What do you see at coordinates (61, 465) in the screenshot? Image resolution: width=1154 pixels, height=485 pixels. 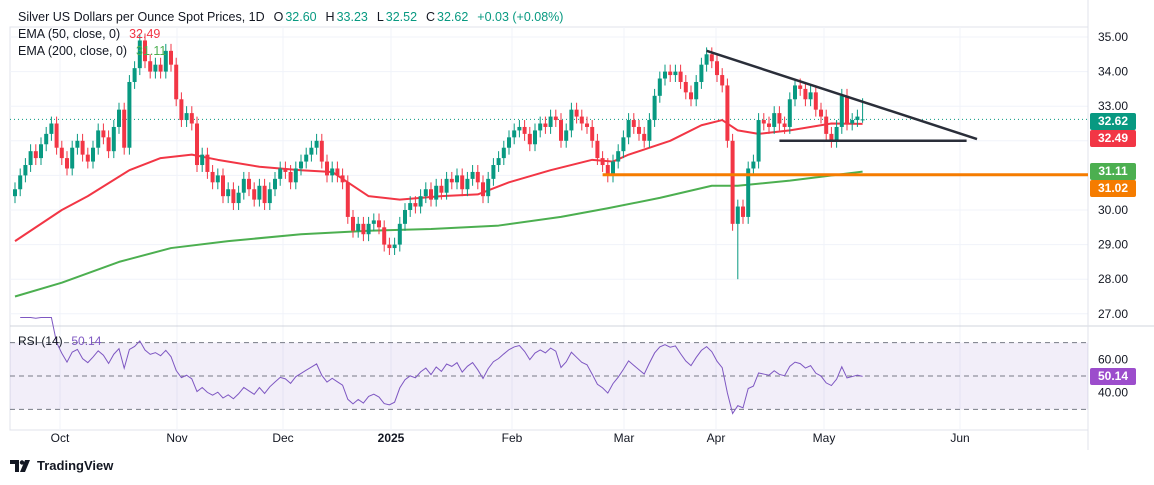 I see `tradingview-footer: TradingView` at bounding box center [61, 465].